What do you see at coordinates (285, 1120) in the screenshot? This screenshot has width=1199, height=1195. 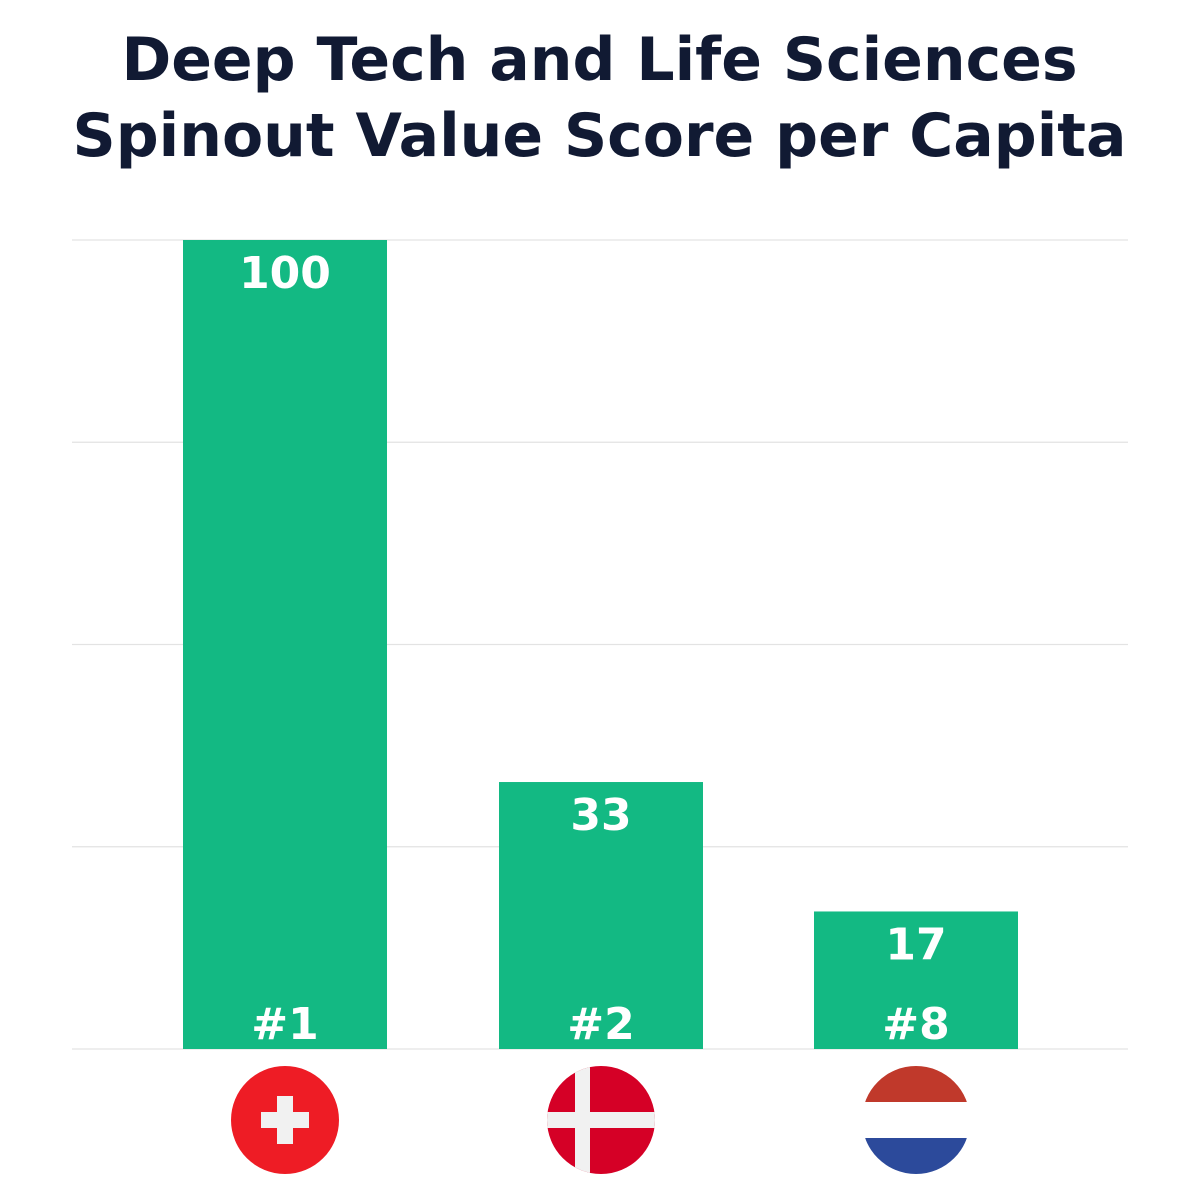 I see `switzerland-flag-icon` at bounding box center [285, 1120].